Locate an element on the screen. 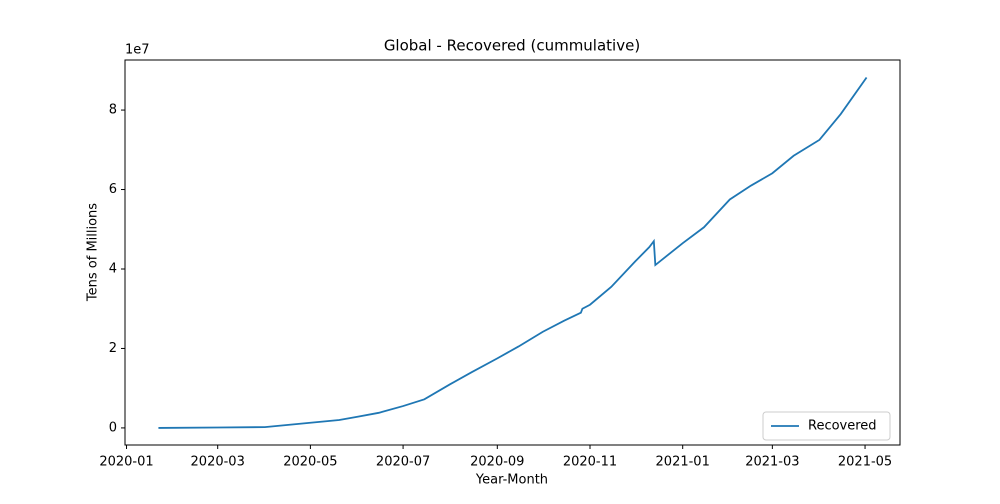 The width and height of the screenshot is (1000, 504). y-tick-label: 6 is located at coordinates (113, 189).